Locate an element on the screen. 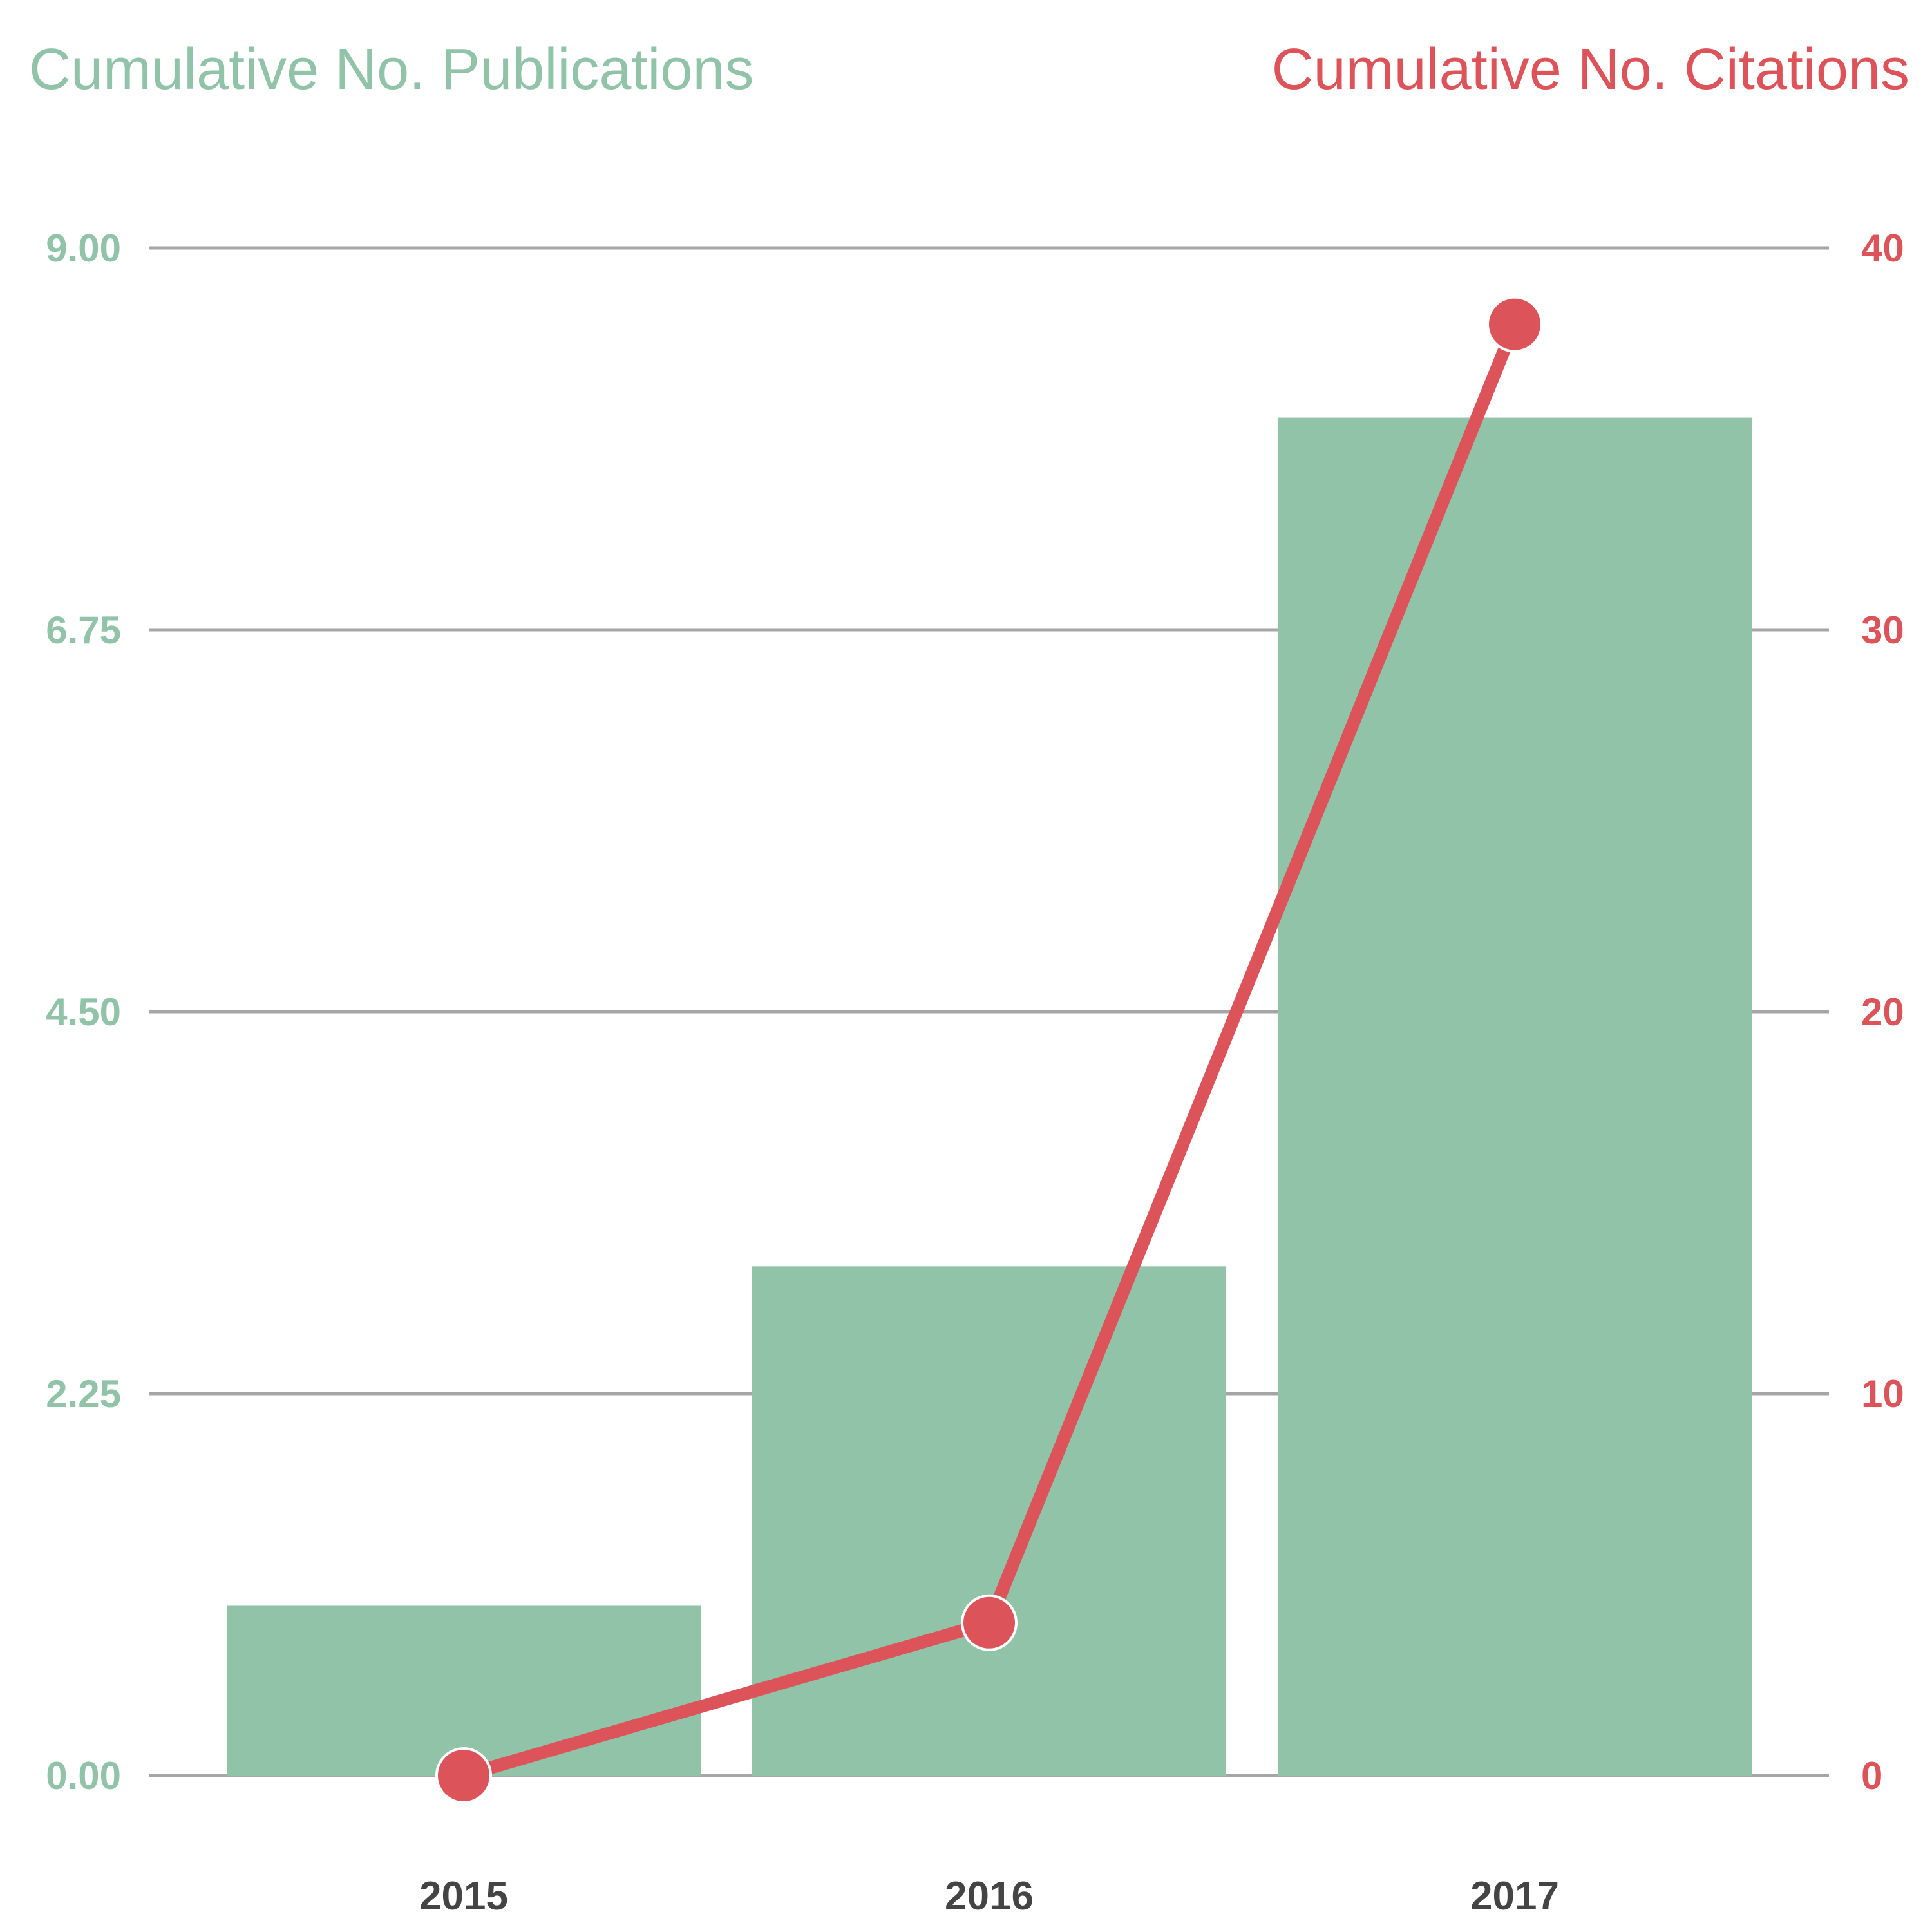 This screenshot has width=1932, height=1932. left-tick-label: 4.50 is located at coordinates (83, 1012).